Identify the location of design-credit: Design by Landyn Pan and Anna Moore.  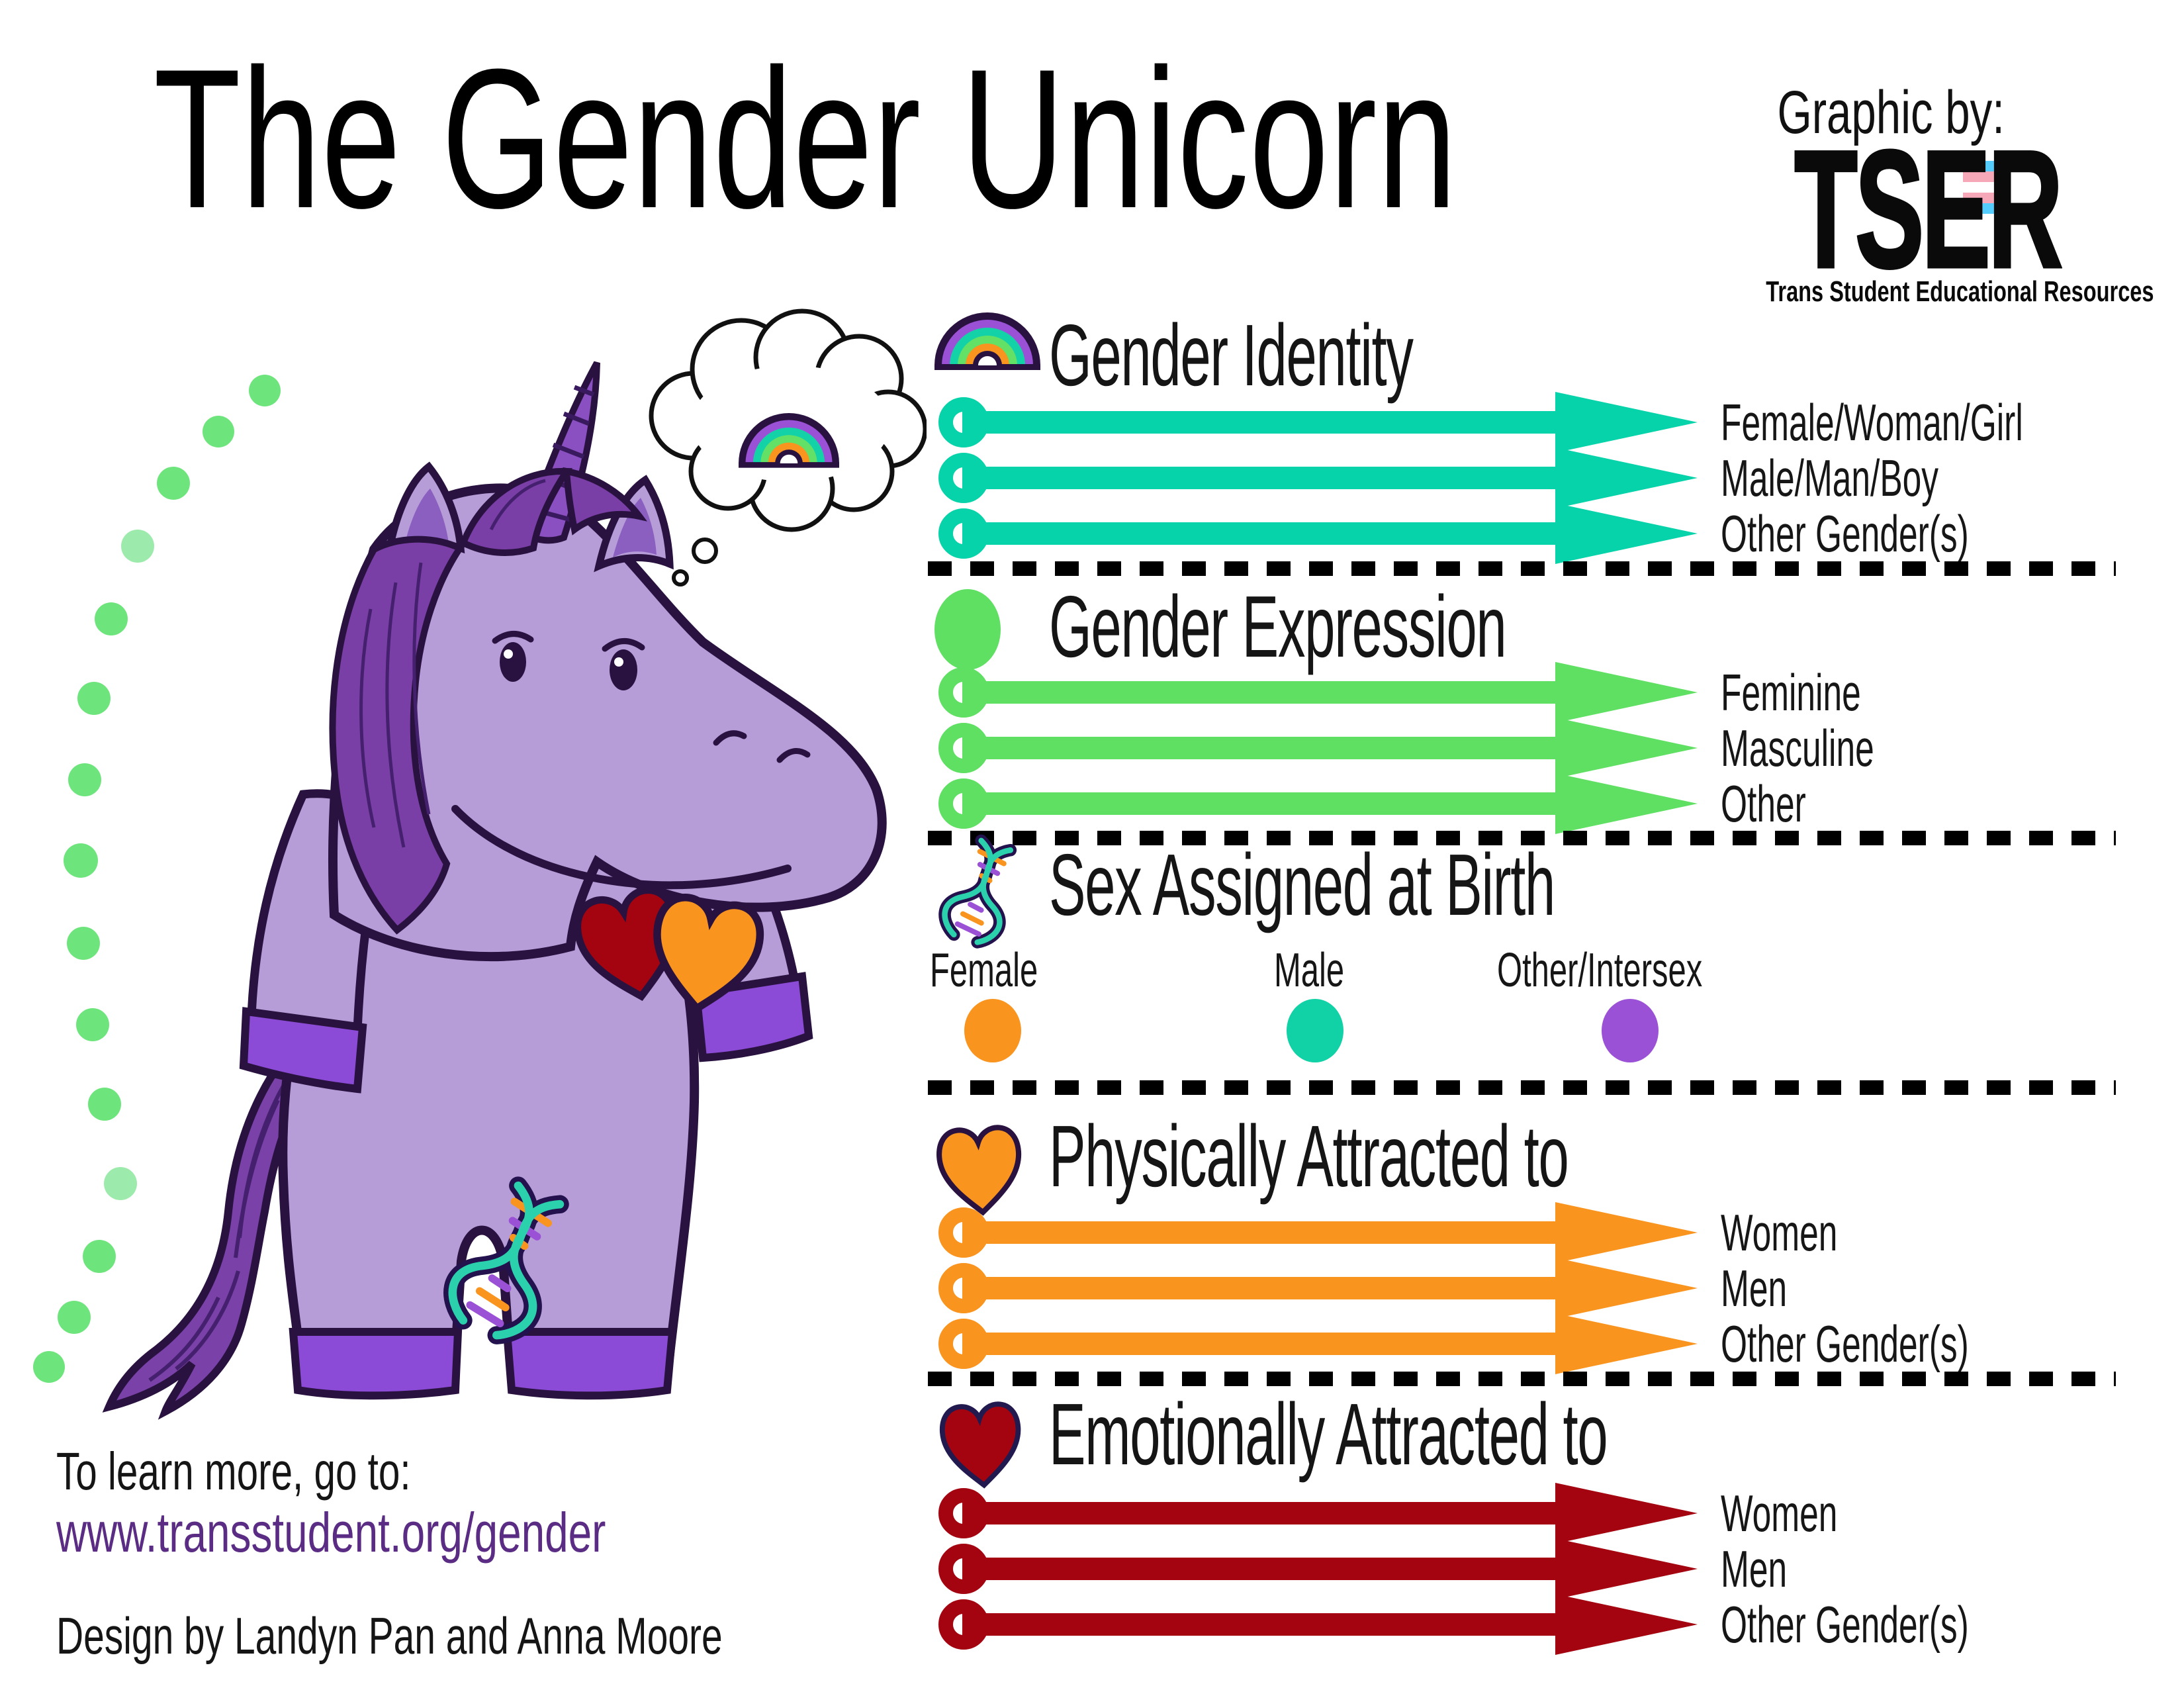
(390, 1636).